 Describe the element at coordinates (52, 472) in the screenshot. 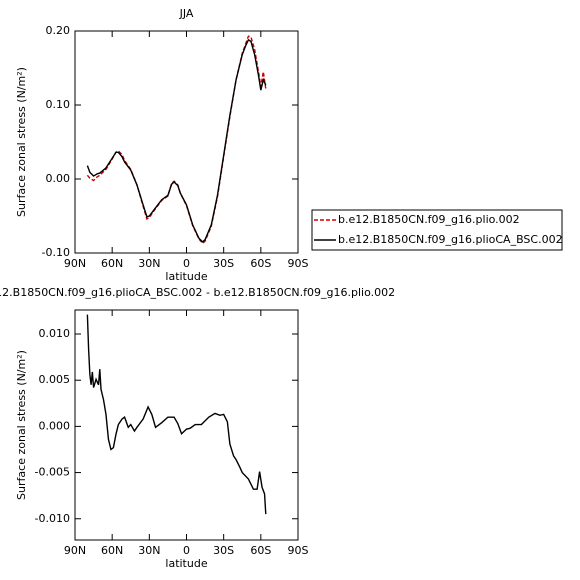

I see `y-tick-label: -0.005` at that location.